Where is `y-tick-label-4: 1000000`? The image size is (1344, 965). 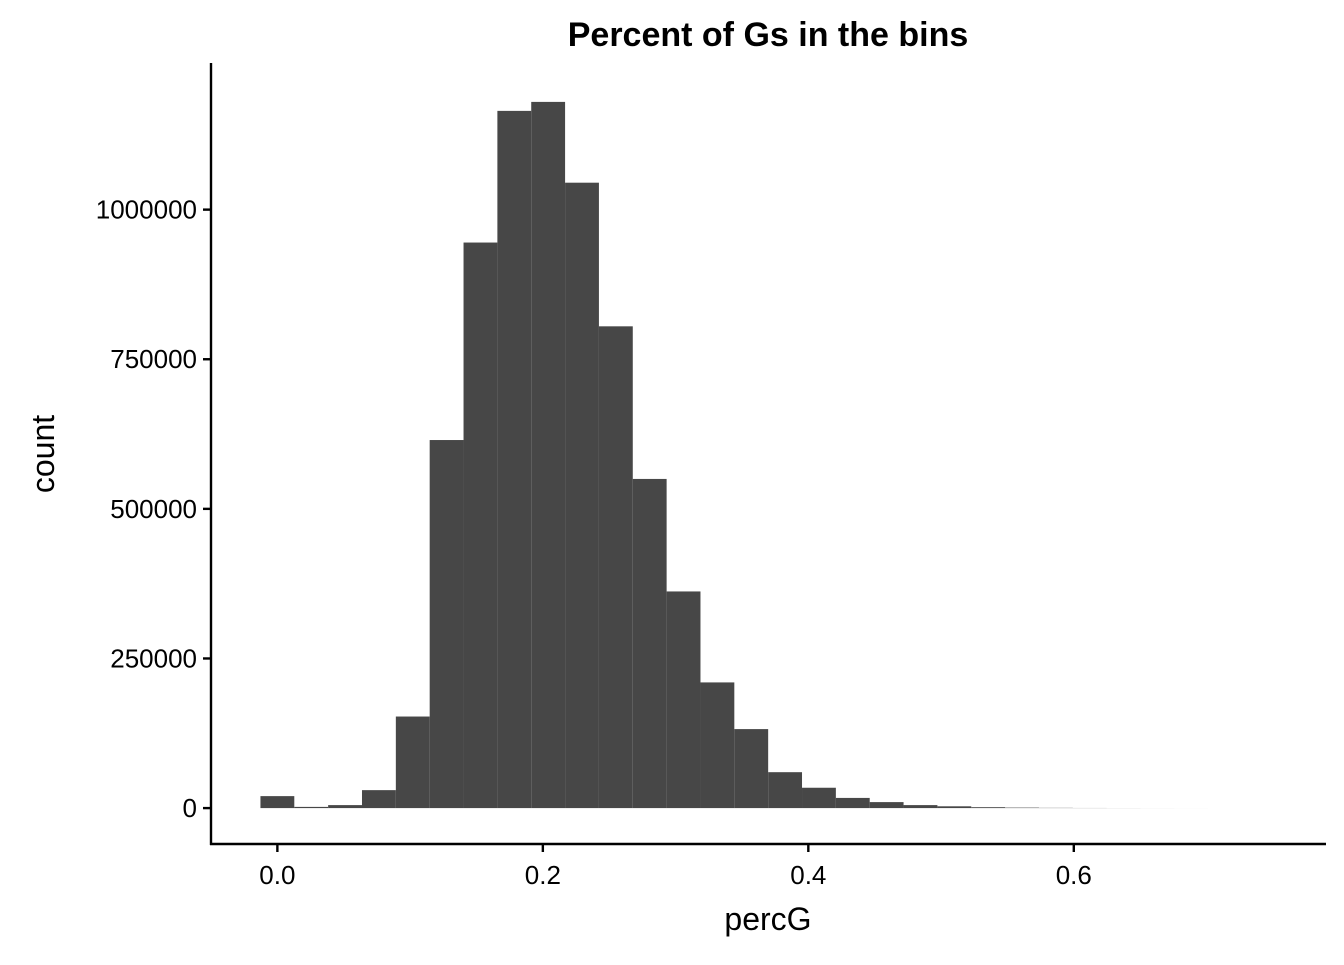 y-tick-label-4: 1000000 is located at coordinates (146, 210).